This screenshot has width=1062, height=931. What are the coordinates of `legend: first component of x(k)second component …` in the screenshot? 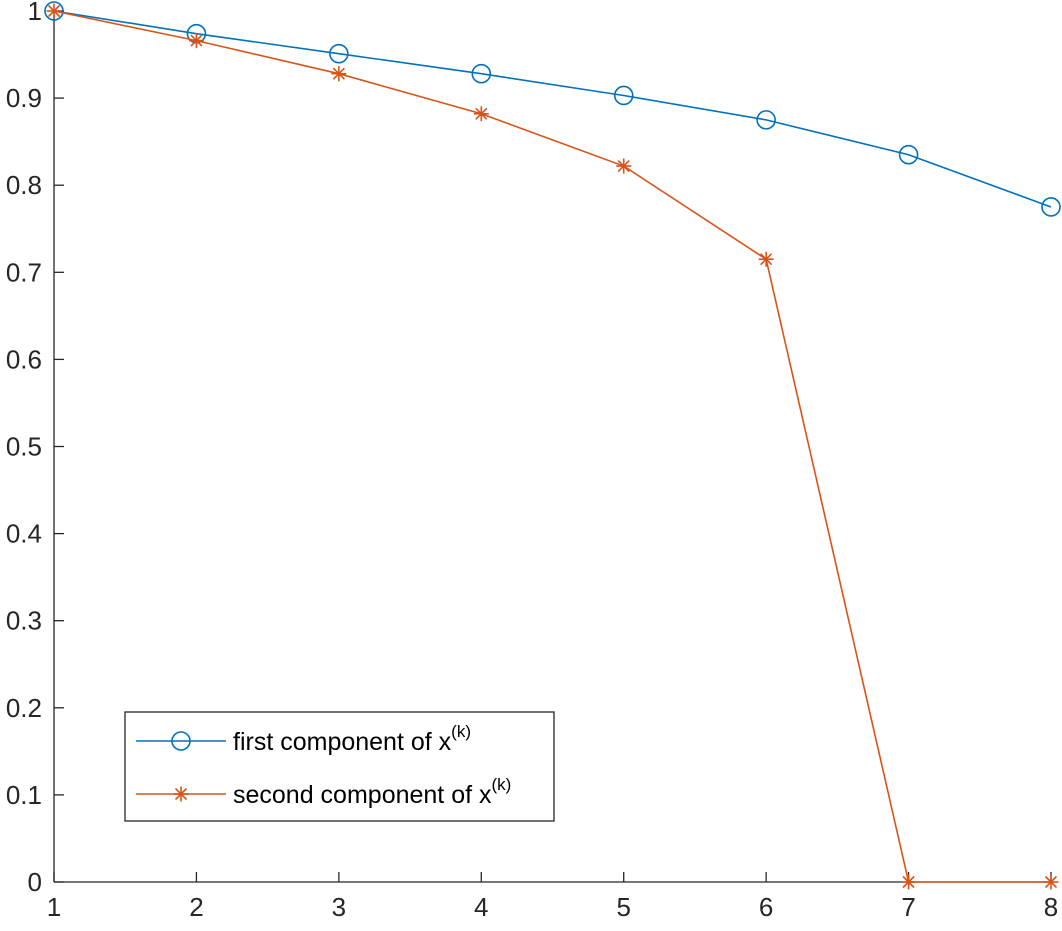 It's located at (339, 766).